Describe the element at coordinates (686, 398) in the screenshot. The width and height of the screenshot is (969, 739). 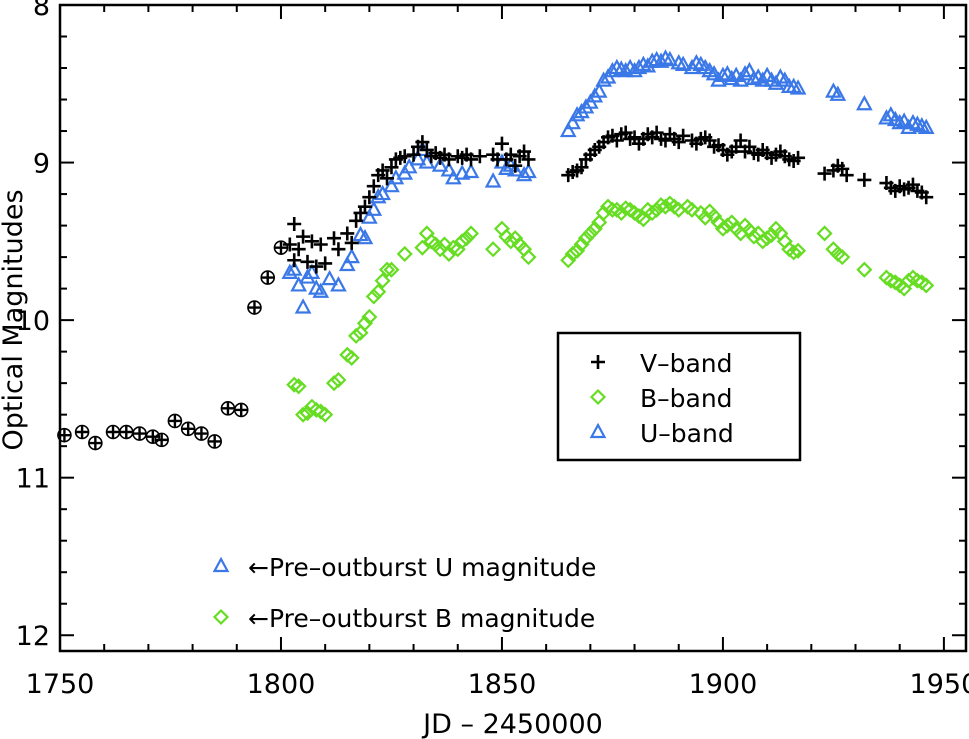
I see `legend-label-b: B–band` at that location.